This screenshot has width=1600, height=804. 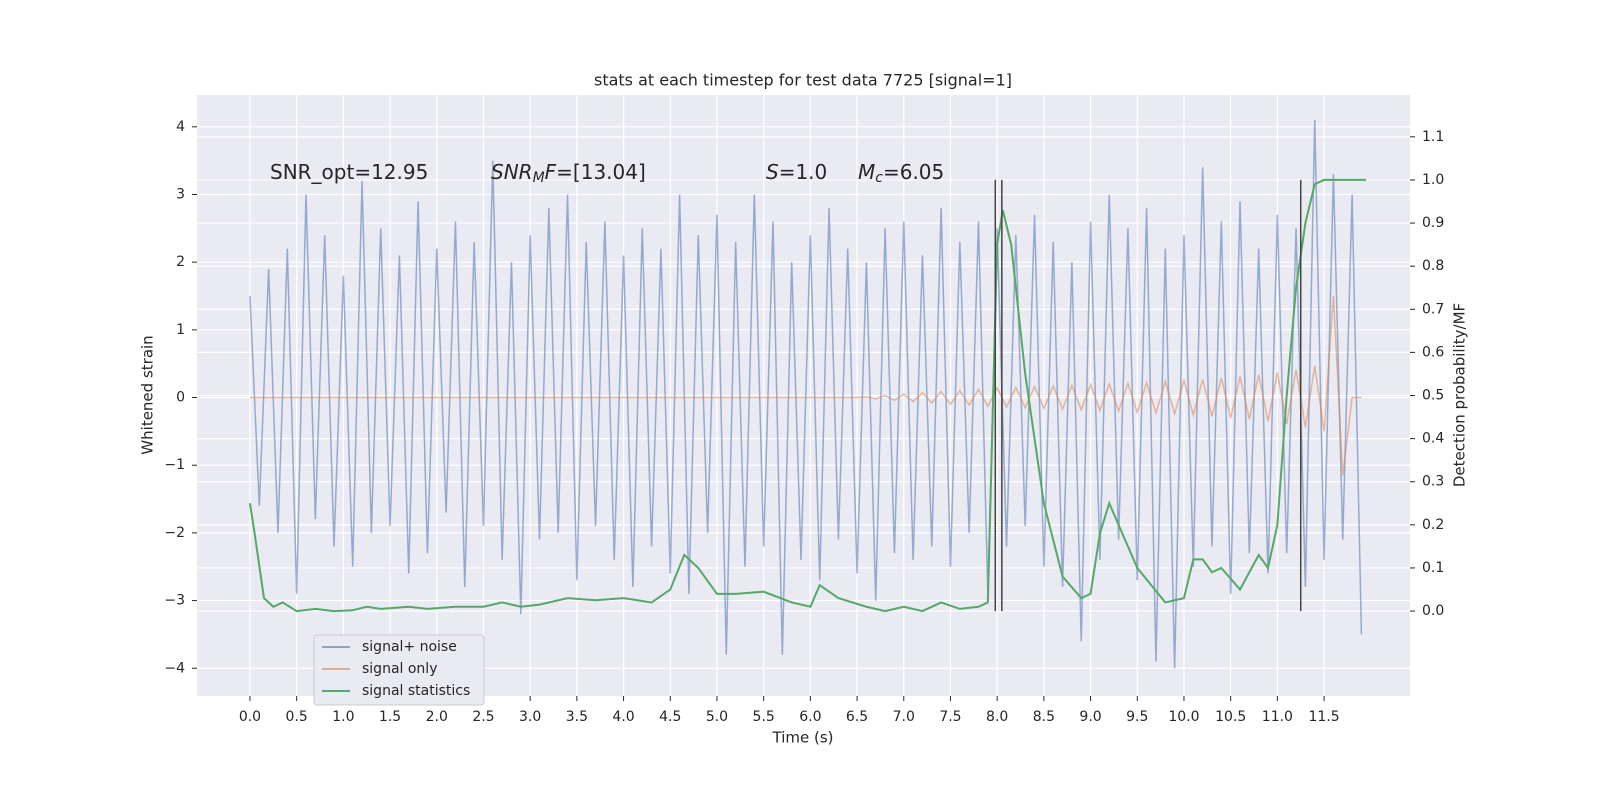 What do you see at coordinates (250, 717) in the screenshot?
I see `x-tick-label: 0.0` at bounding box center [250, 717].